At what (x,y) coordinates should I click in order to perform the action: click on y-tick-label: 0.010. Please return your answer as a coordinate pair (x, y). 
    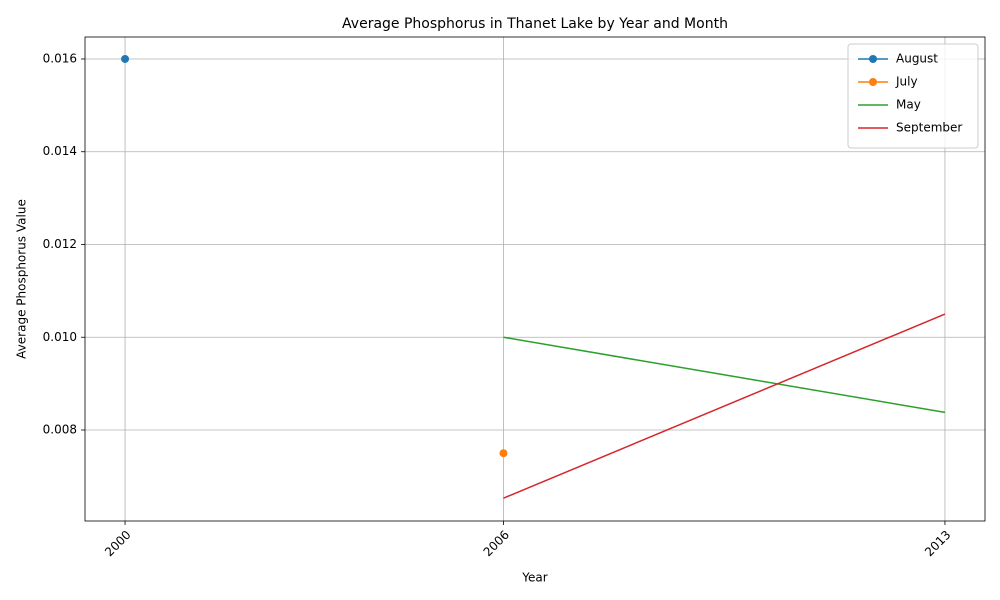
    Looking at the image, I should click on (60, 337).